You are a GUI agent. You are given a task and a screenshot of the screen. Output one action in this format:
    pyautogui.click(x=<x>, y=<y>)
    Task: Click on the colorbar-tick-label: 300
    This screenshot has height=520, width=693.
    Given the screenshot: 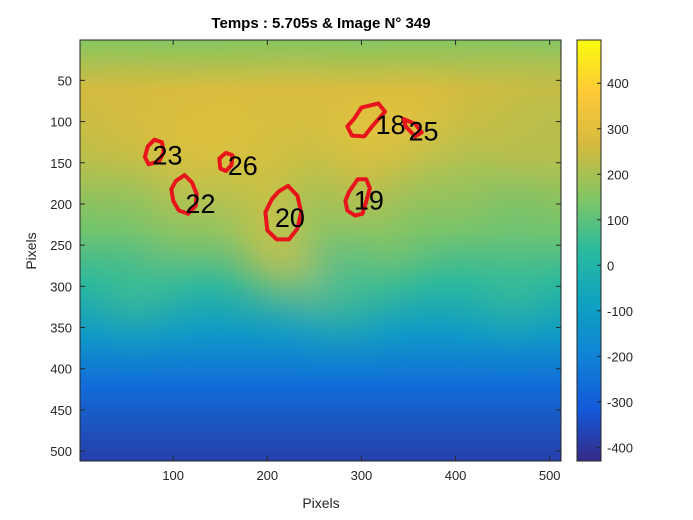 What is the action you would take?
    pyautogui.click(x=618, y=129)
    